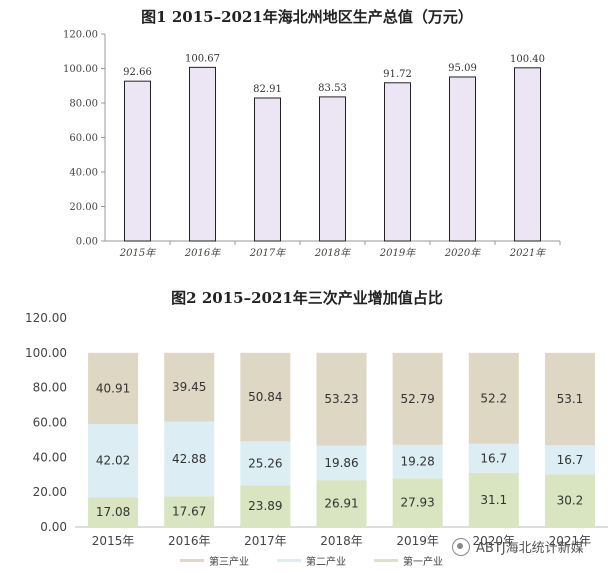 This screenshot has width=614, height=573. What do you see at coordinates (423, 562) in the screenshot?
I see `chart2-legend-label: 第一产业` at bounding box center [423, 562].